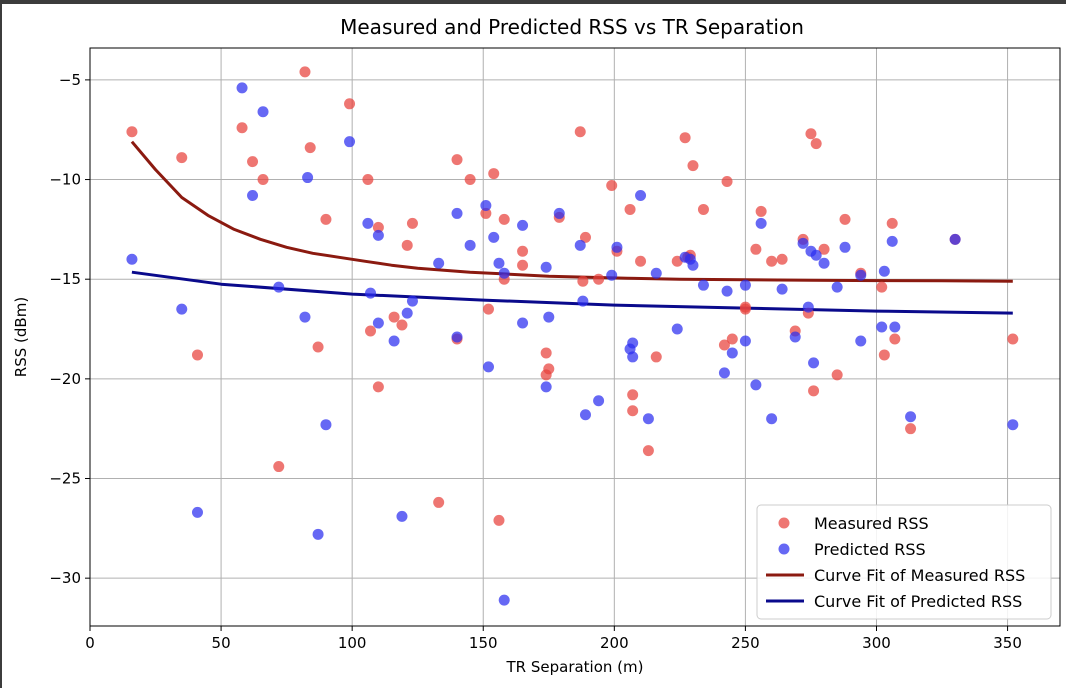  Describe the element at coordinates (919, 575) in the screenshot. I see `legend-label: Curve Fit of Measured RSS` at that location.